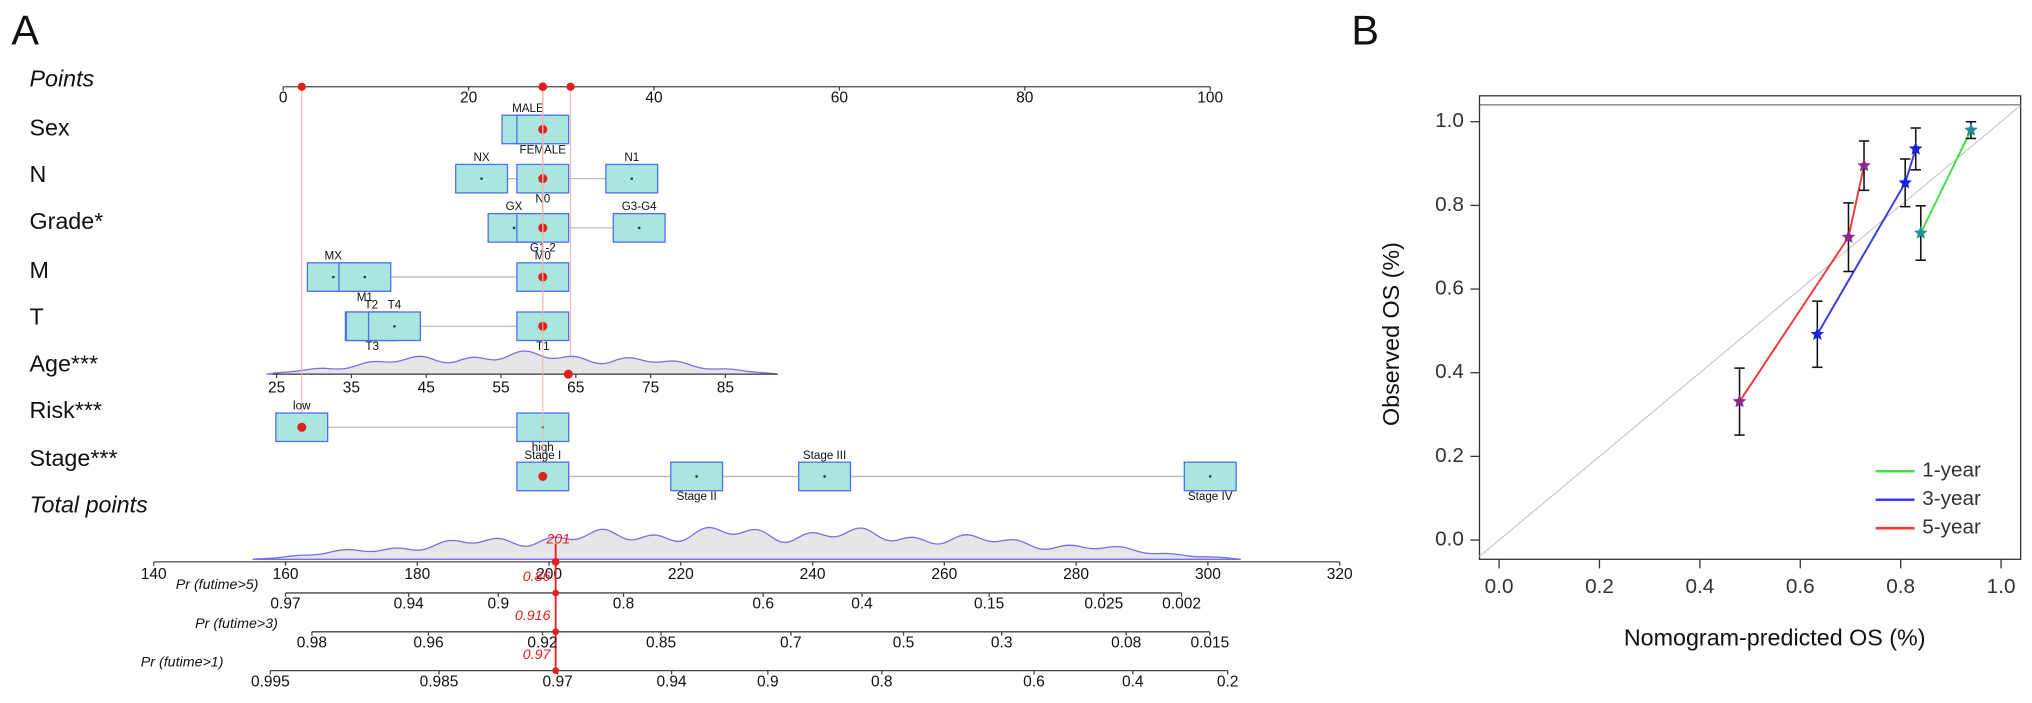 The width and height of the screenshot is (2032, 703). I want to click on row-label: Sex, so click(49, 128).